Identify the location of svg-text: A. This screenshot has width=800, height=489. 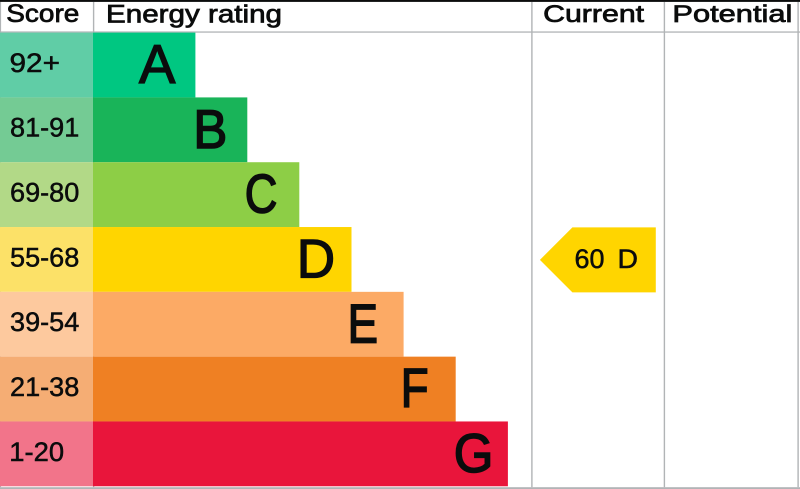
(157, 64).